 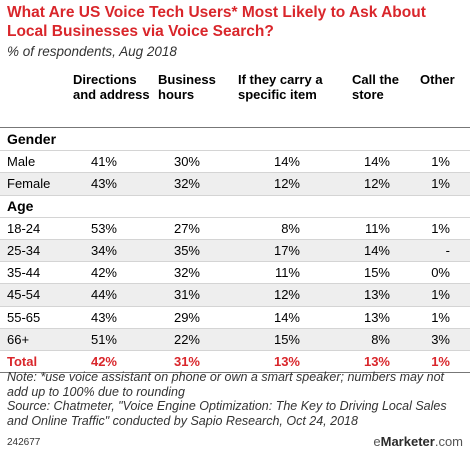 What do you see at coordinates (186, 228) in the screenshot?
I see `table-cell: 27%` at bounding box center [186, 228].